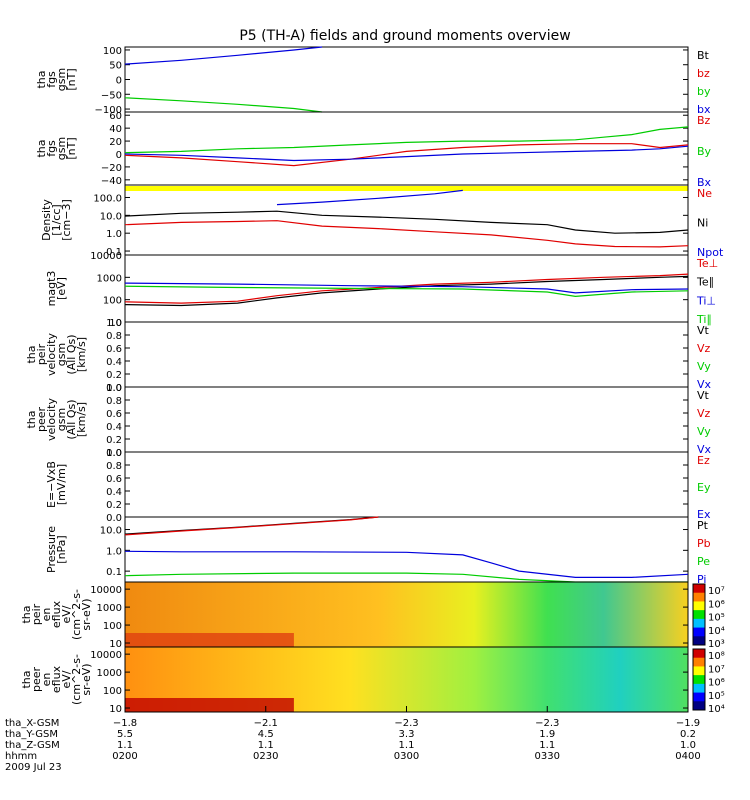  Describe the element at coordinates (266, 745) in the screenshot. I see `x-tick-value: 1.1` at that location.